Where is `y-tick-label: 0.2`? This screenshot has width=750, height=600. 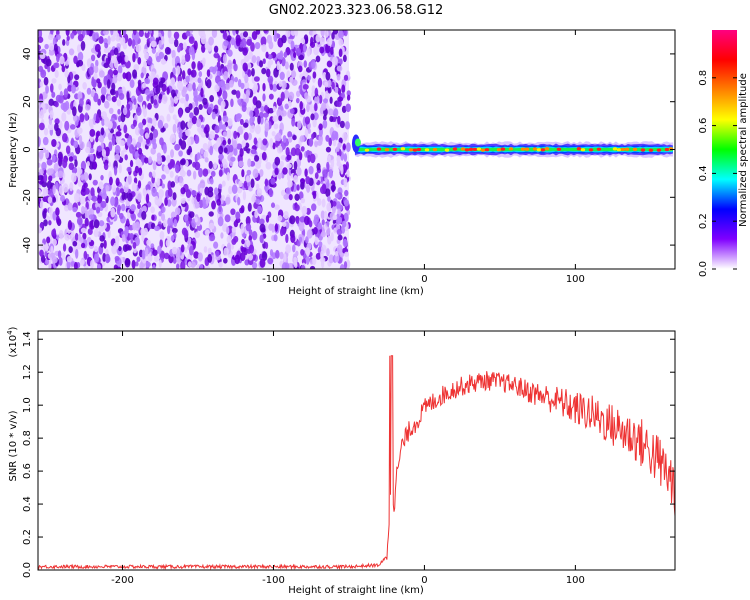
y-tick-label: 0.2 is located at coordinates (27, 537).